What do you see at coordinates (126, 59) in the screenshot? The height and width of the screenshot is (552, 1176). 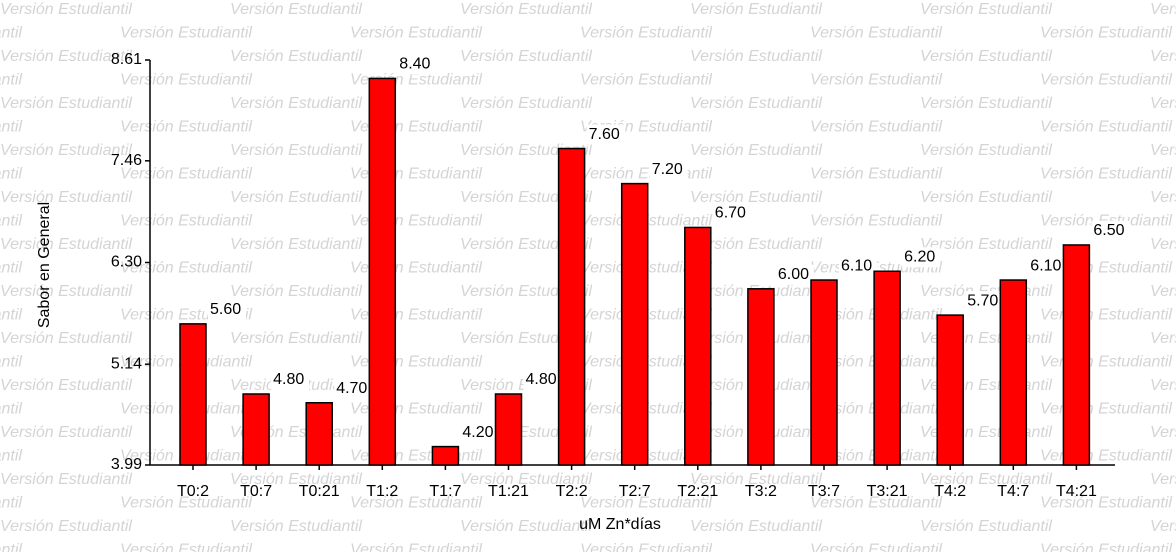 I see `y-tick-label: 8.61` at bounding box center [126, 59].